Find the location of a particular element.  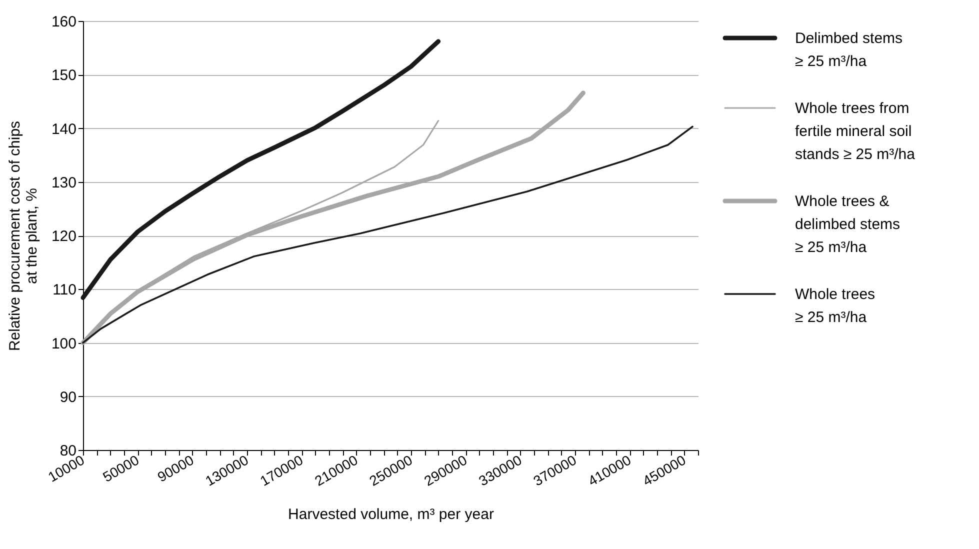

y-tick-label: 140 is located at coordinates (63, 129).